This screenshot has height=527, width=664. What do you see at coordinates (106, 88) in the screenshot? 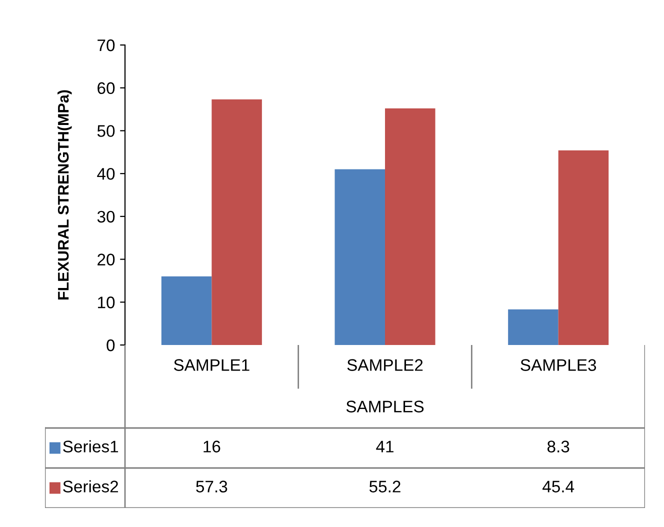
I see `y-tick-label: 60` at bounding box center [106, 88].